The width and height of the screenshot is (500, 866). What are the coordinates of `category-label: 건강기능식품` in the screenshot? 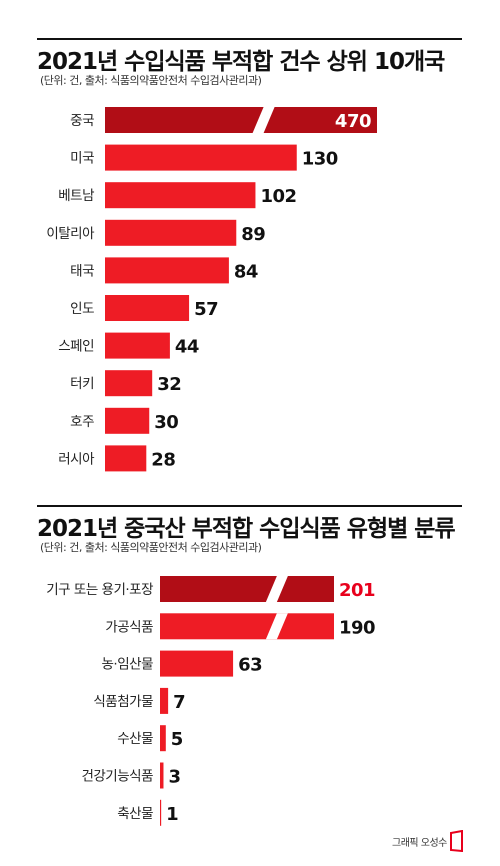 It's located at (117, 777).